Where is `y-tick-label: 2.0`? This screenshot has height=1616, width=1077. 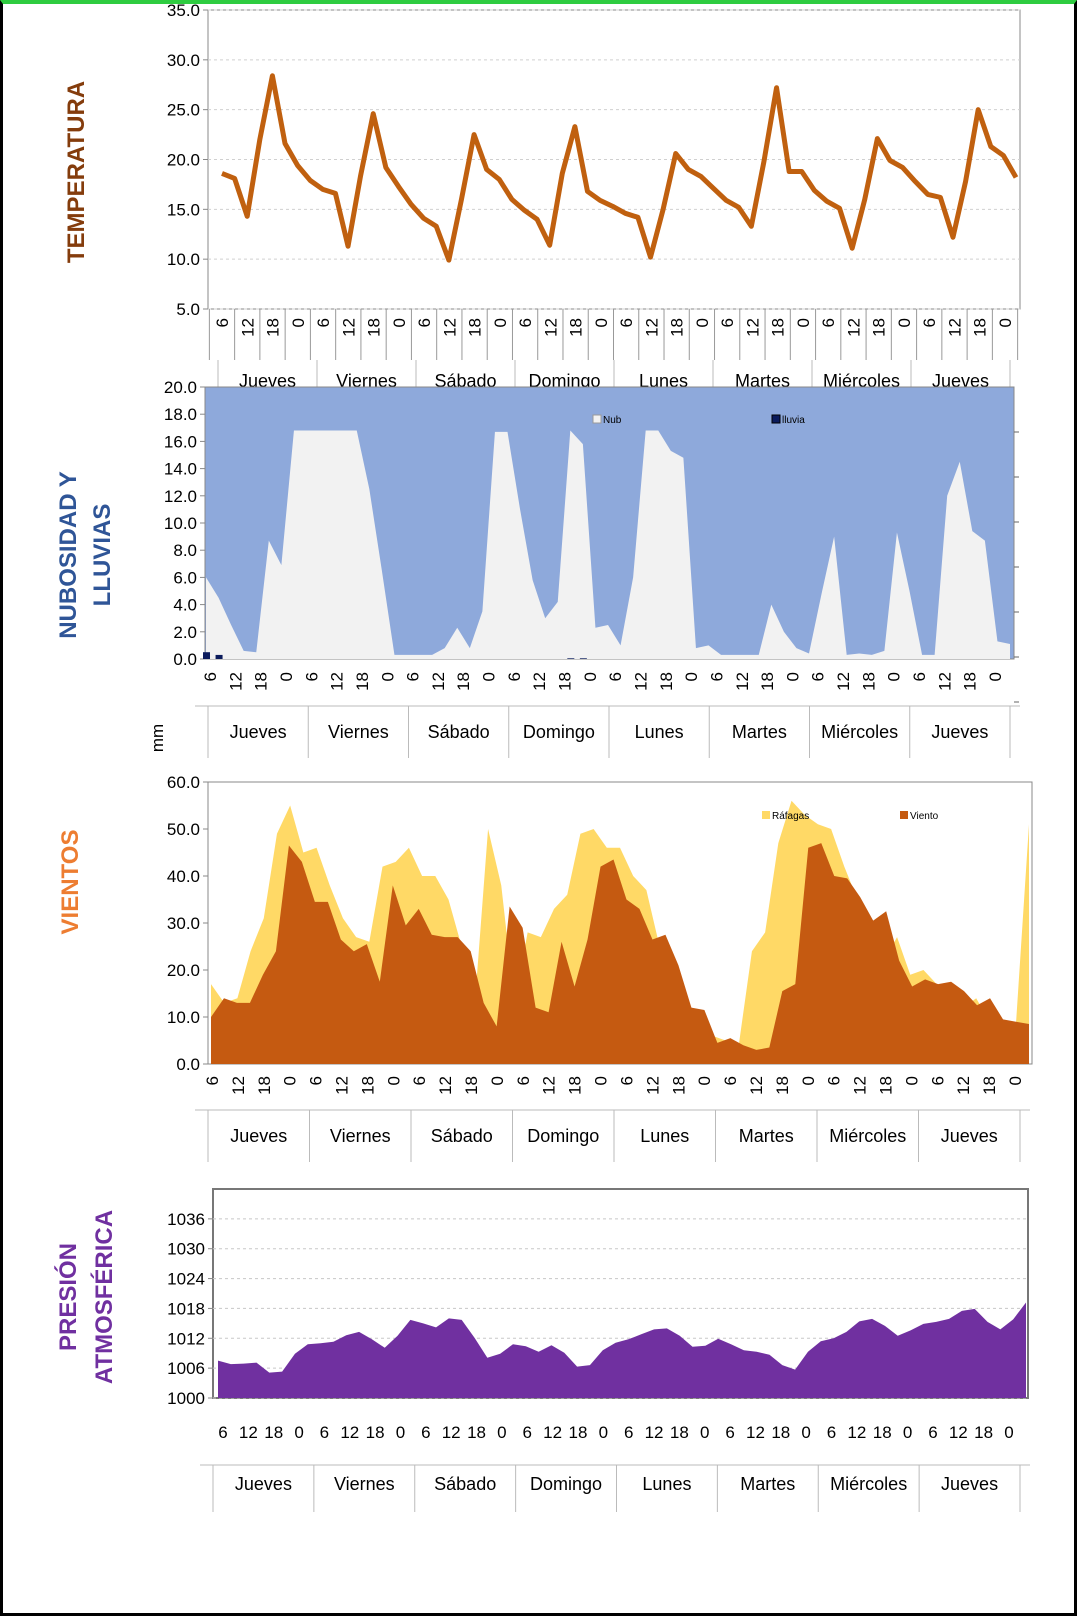
y-tick-label: 2.0 is located at coordinates (185, 632).